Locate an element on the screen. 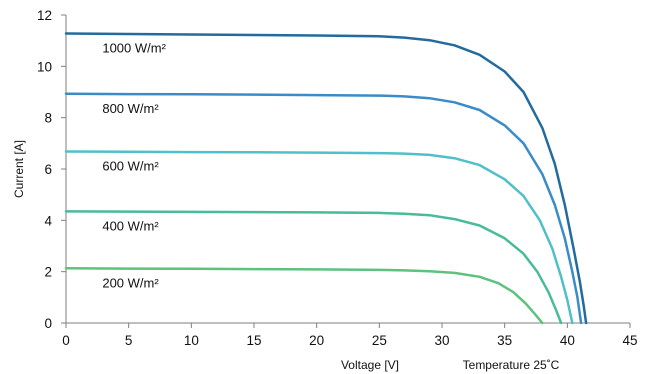  x-tick-label: 45 is located at coordinates (629, 340).